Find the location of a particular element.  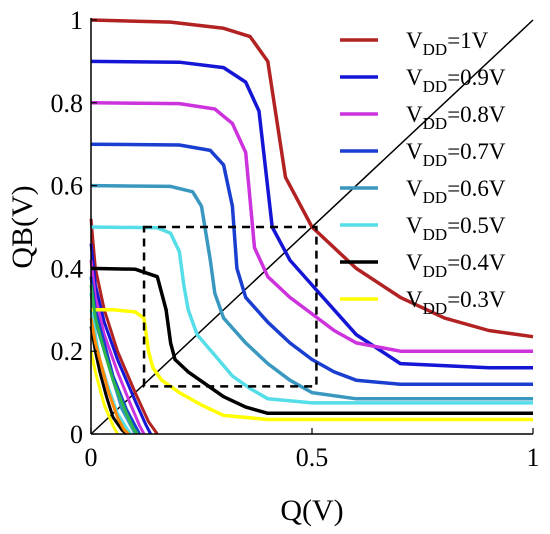

x-tick-label: 0.5 is located at coordinates (312, 457).